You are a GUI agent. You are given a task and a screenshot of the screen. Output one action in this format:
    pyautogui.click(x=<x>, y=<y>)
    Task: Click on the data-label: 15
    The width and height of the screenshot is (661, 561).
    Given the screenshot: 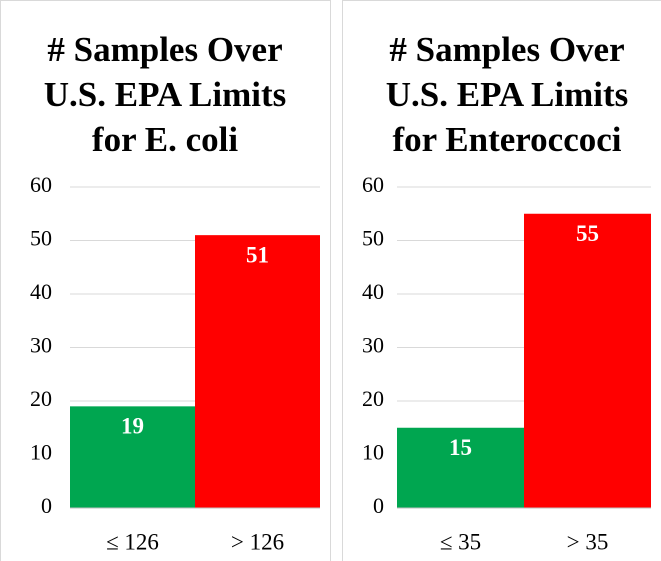 What is the action you would take?
    pyautogui.click(x=460, y=447)
    